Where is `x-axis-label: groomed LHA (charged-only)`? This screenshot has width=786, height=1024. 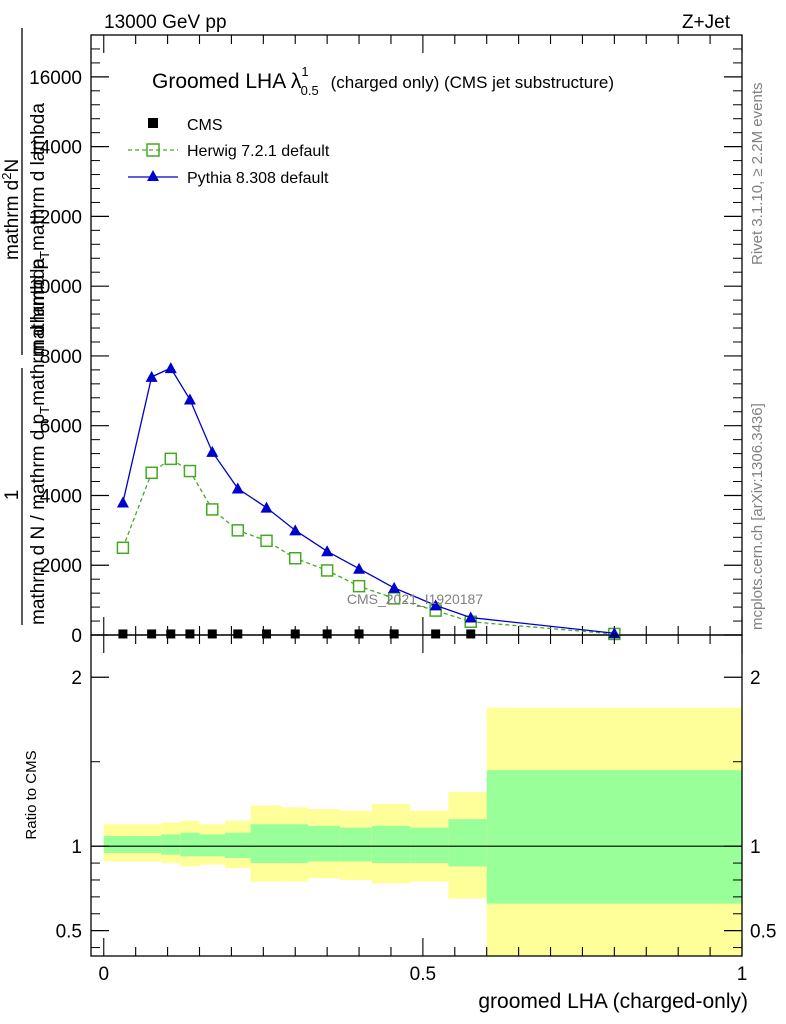 x-axis-label: groomed LHA (charged-only) is located at coordinates (613, 1001).